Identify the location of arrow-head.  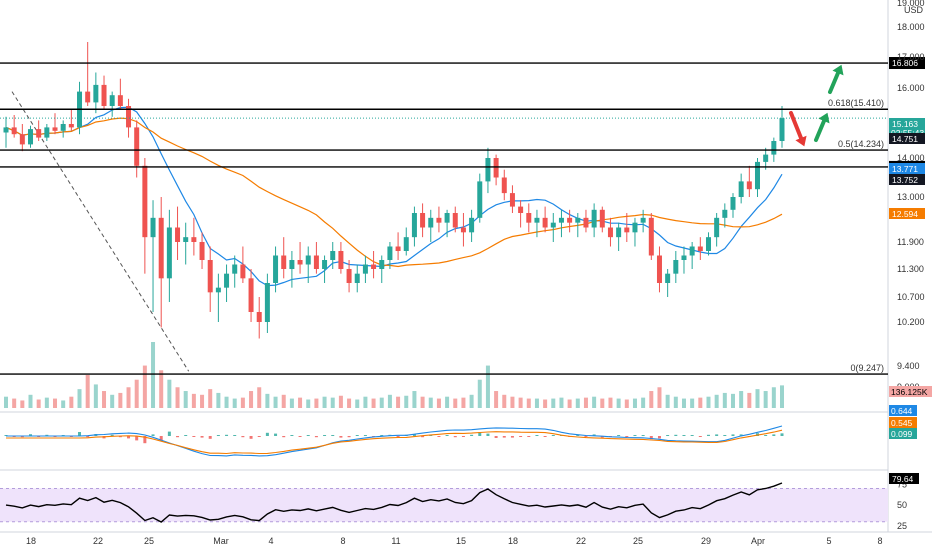
(824, 118).